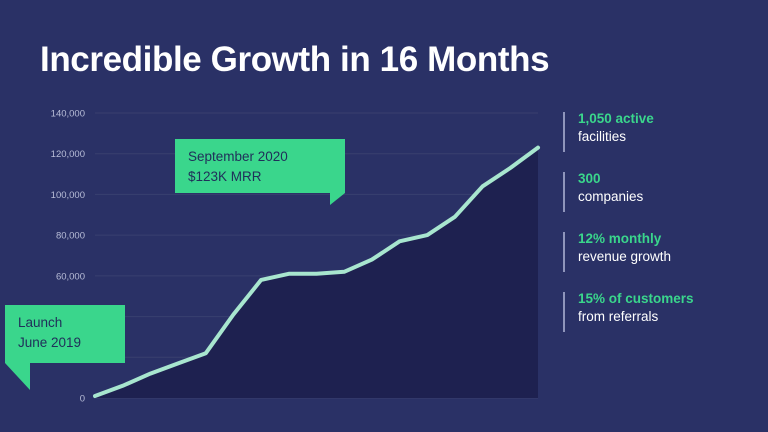 Image resolution: width=768 pixels, height=432 pixels. Describe the element at coordinates (68, 114) in the screenshot. I see `ytick-label: 140,000` at that location.